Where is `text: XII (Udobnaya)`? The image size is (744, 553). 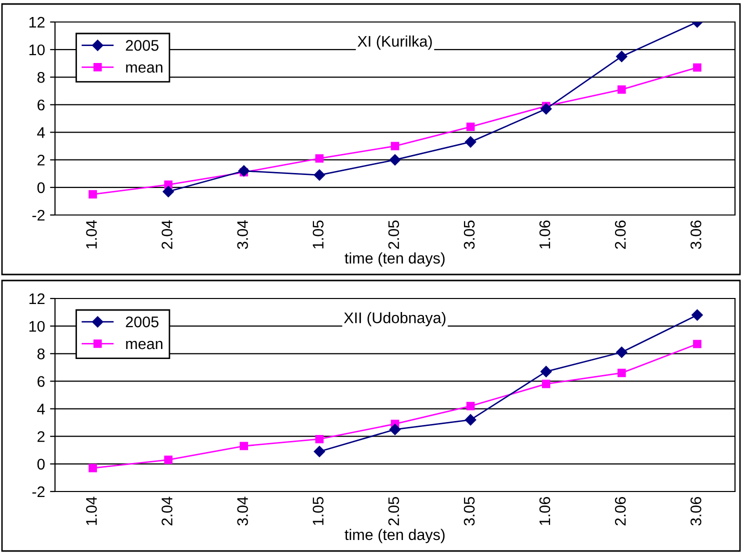 text: XII (Udobnaya) is located at coordinates (395, 319).